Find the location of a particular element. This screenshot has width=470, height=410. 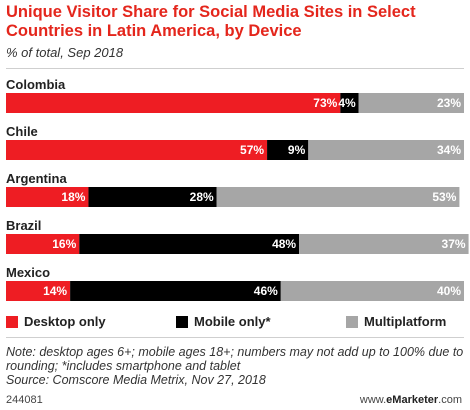

legend-label-multiplatform: Multiplatform is located at coordinates (405, 321).